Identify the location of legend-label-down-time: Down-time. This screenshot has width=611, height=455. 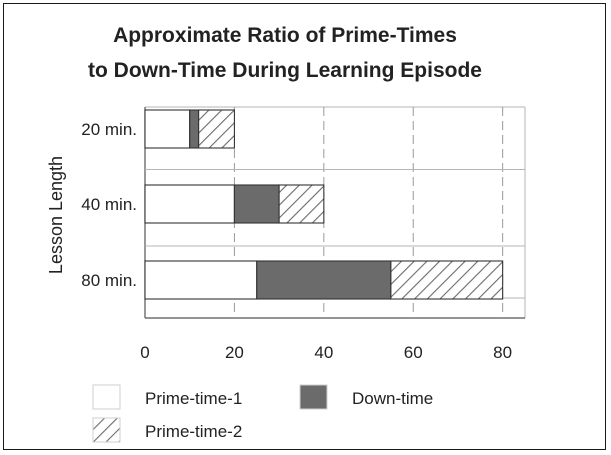
(392, 398).